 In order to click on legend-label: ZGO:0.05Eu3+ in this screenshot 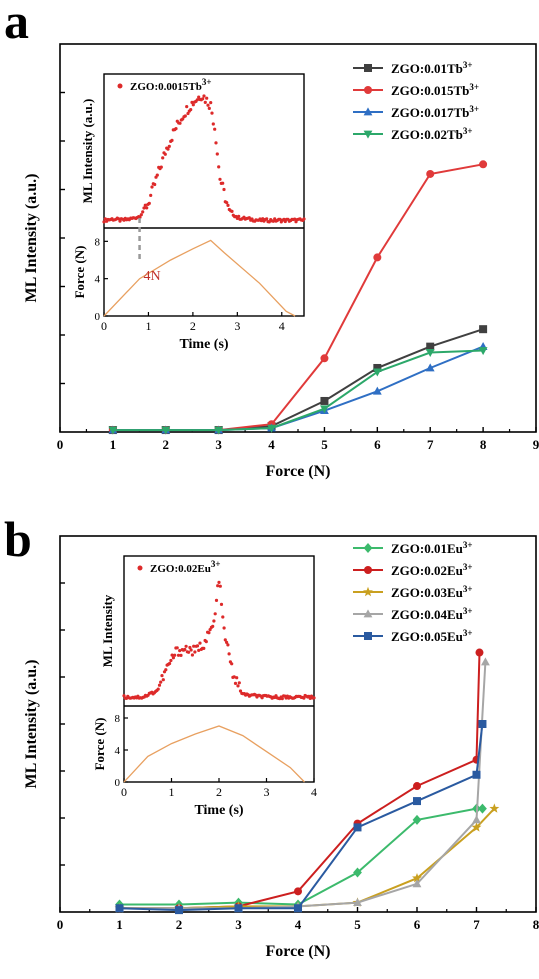, I will do `click(432, 636)`.